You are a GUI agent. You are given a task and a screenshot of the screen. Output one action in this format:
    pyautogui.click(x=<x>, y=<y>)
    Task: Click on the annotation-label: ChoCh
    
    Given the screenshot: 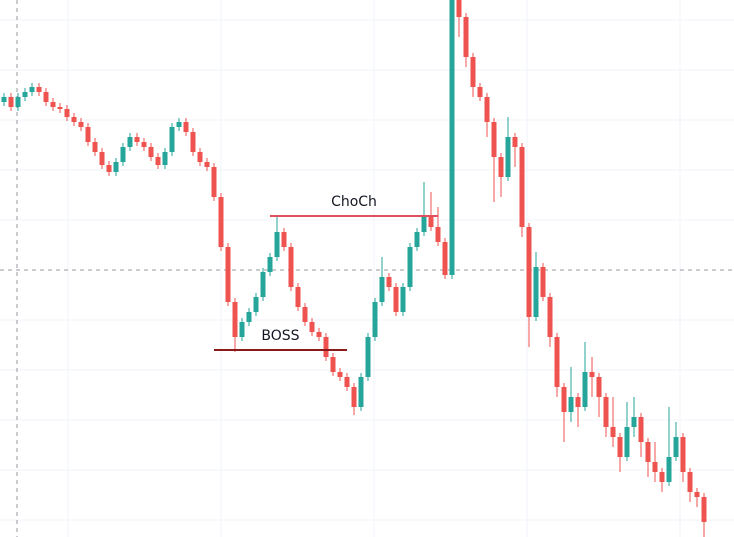 What is the action you would take?
    pyautogui.click(x=354, y=202)
    